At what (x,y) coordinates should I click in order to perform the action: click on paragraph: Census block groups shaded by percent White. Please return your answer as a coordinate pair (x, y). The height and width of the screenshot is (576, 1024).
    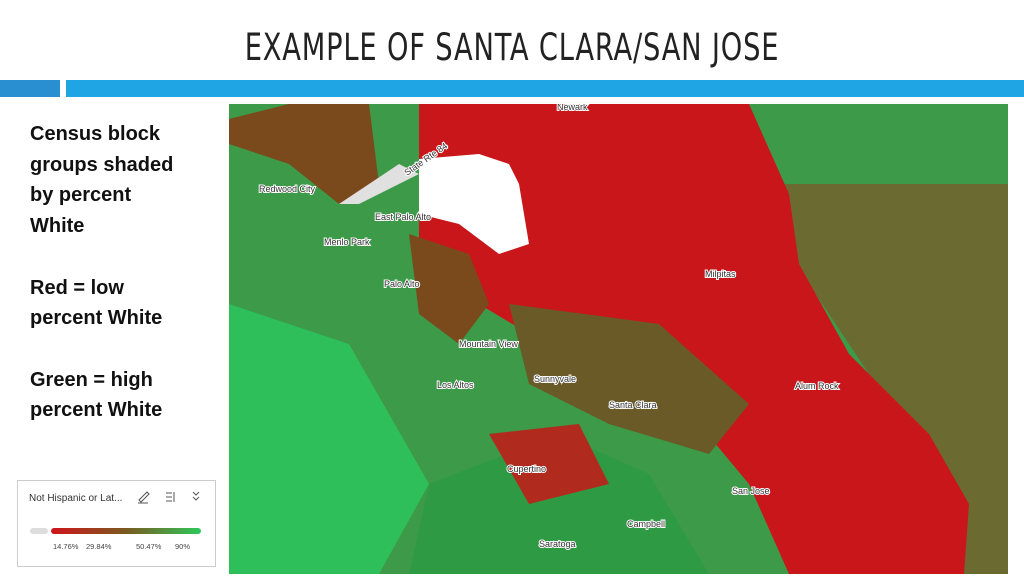
    Looking at the image, I should click on (101, 180).